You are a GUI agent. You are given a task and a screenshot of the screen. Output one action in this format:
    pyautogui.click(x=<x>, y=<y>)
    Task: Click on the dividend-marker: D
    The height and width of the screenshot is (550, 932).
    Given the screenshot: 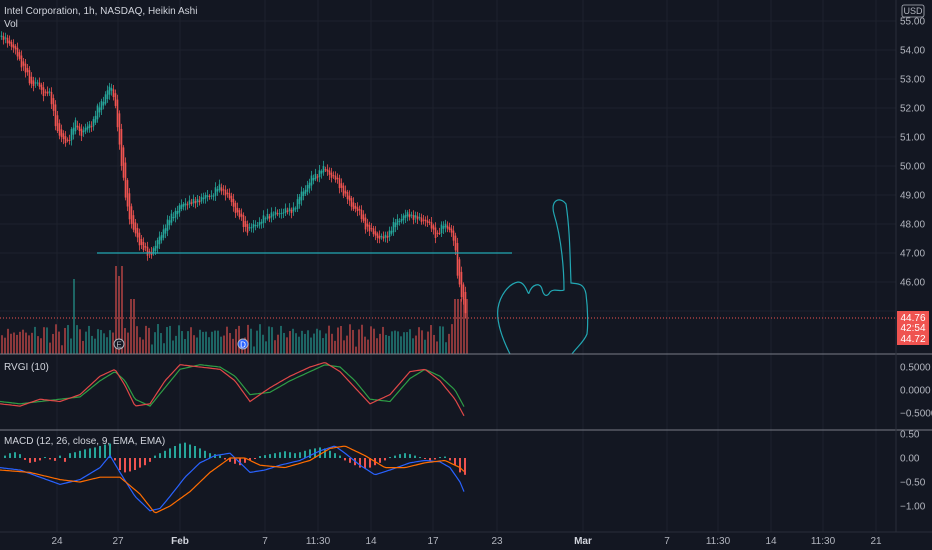 What is the action you would take?
    pyautogui.click(x=243, y=344)
    